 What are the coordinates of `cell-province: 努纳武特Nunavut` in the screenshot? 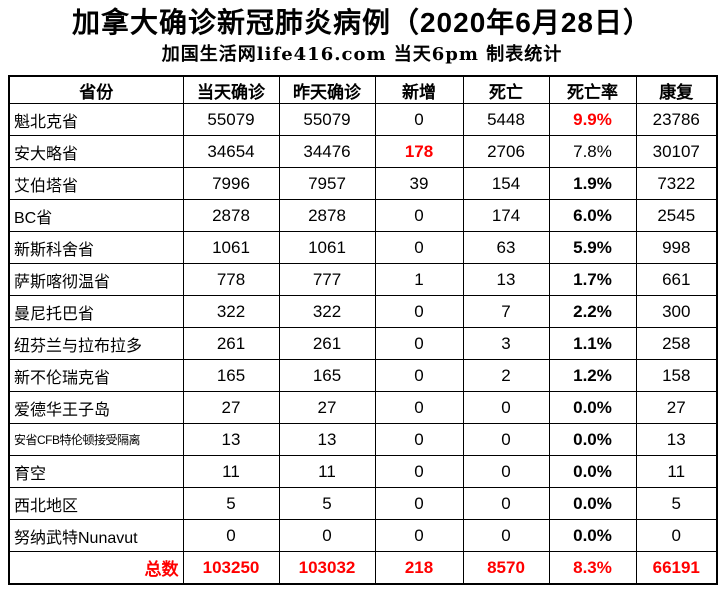 It's located at (96, 535).